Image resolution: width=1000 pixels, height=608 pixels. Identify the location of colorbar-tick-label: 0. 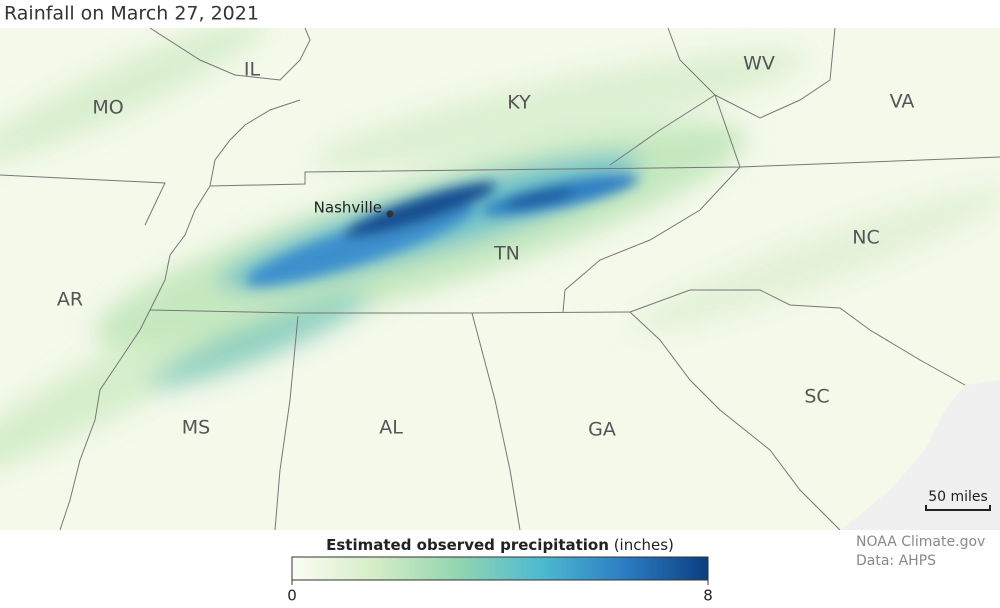
(292, 596).